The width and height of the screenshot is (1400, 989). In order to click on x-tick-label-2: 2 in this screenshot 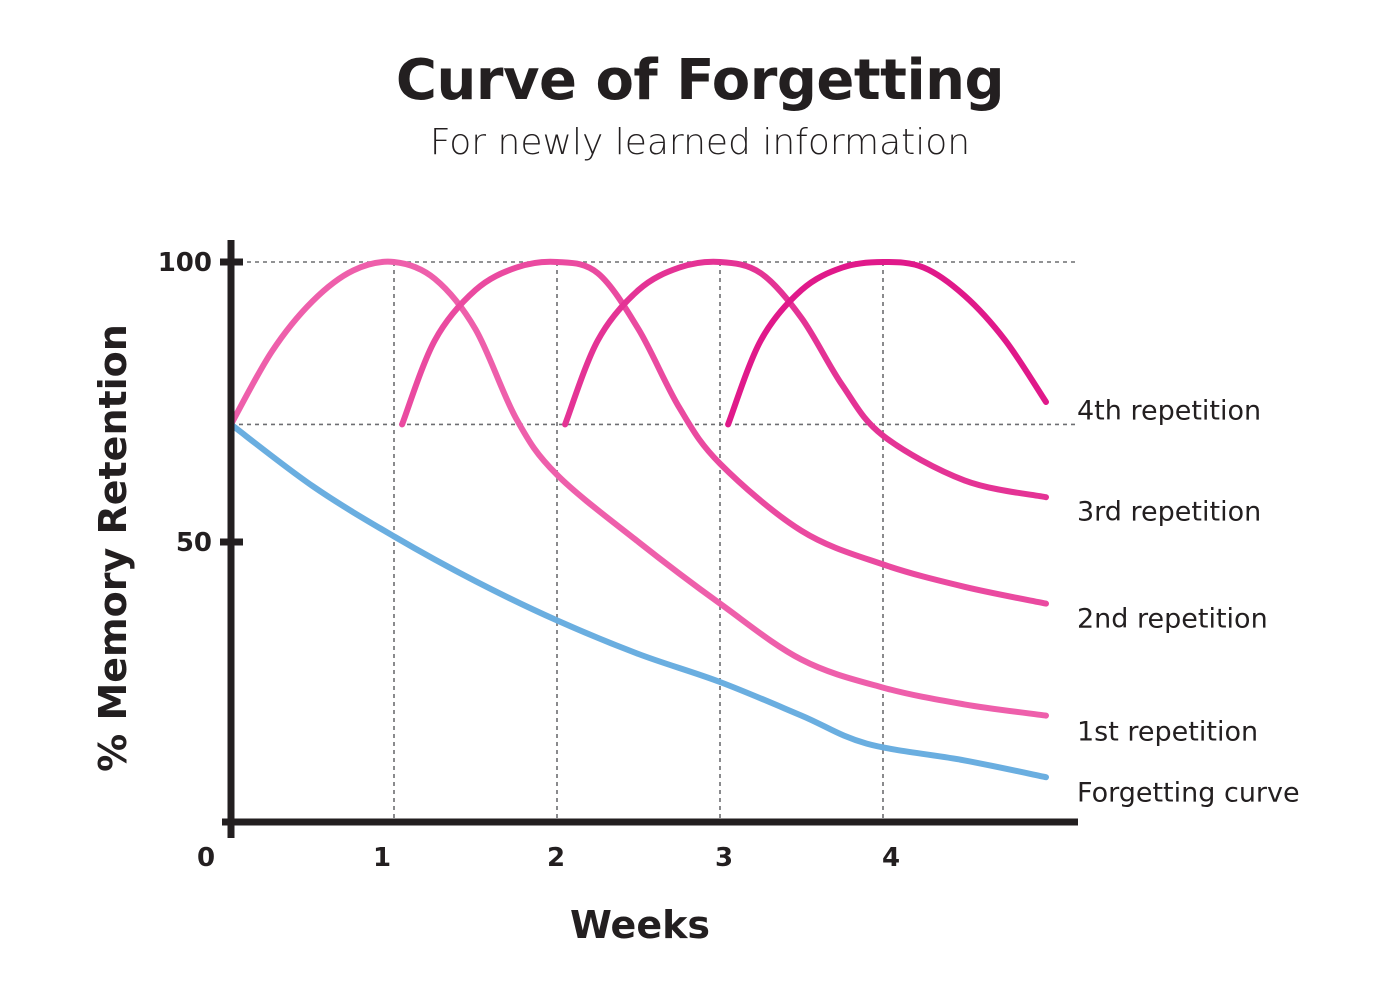, I will do `click(556, 858)`.